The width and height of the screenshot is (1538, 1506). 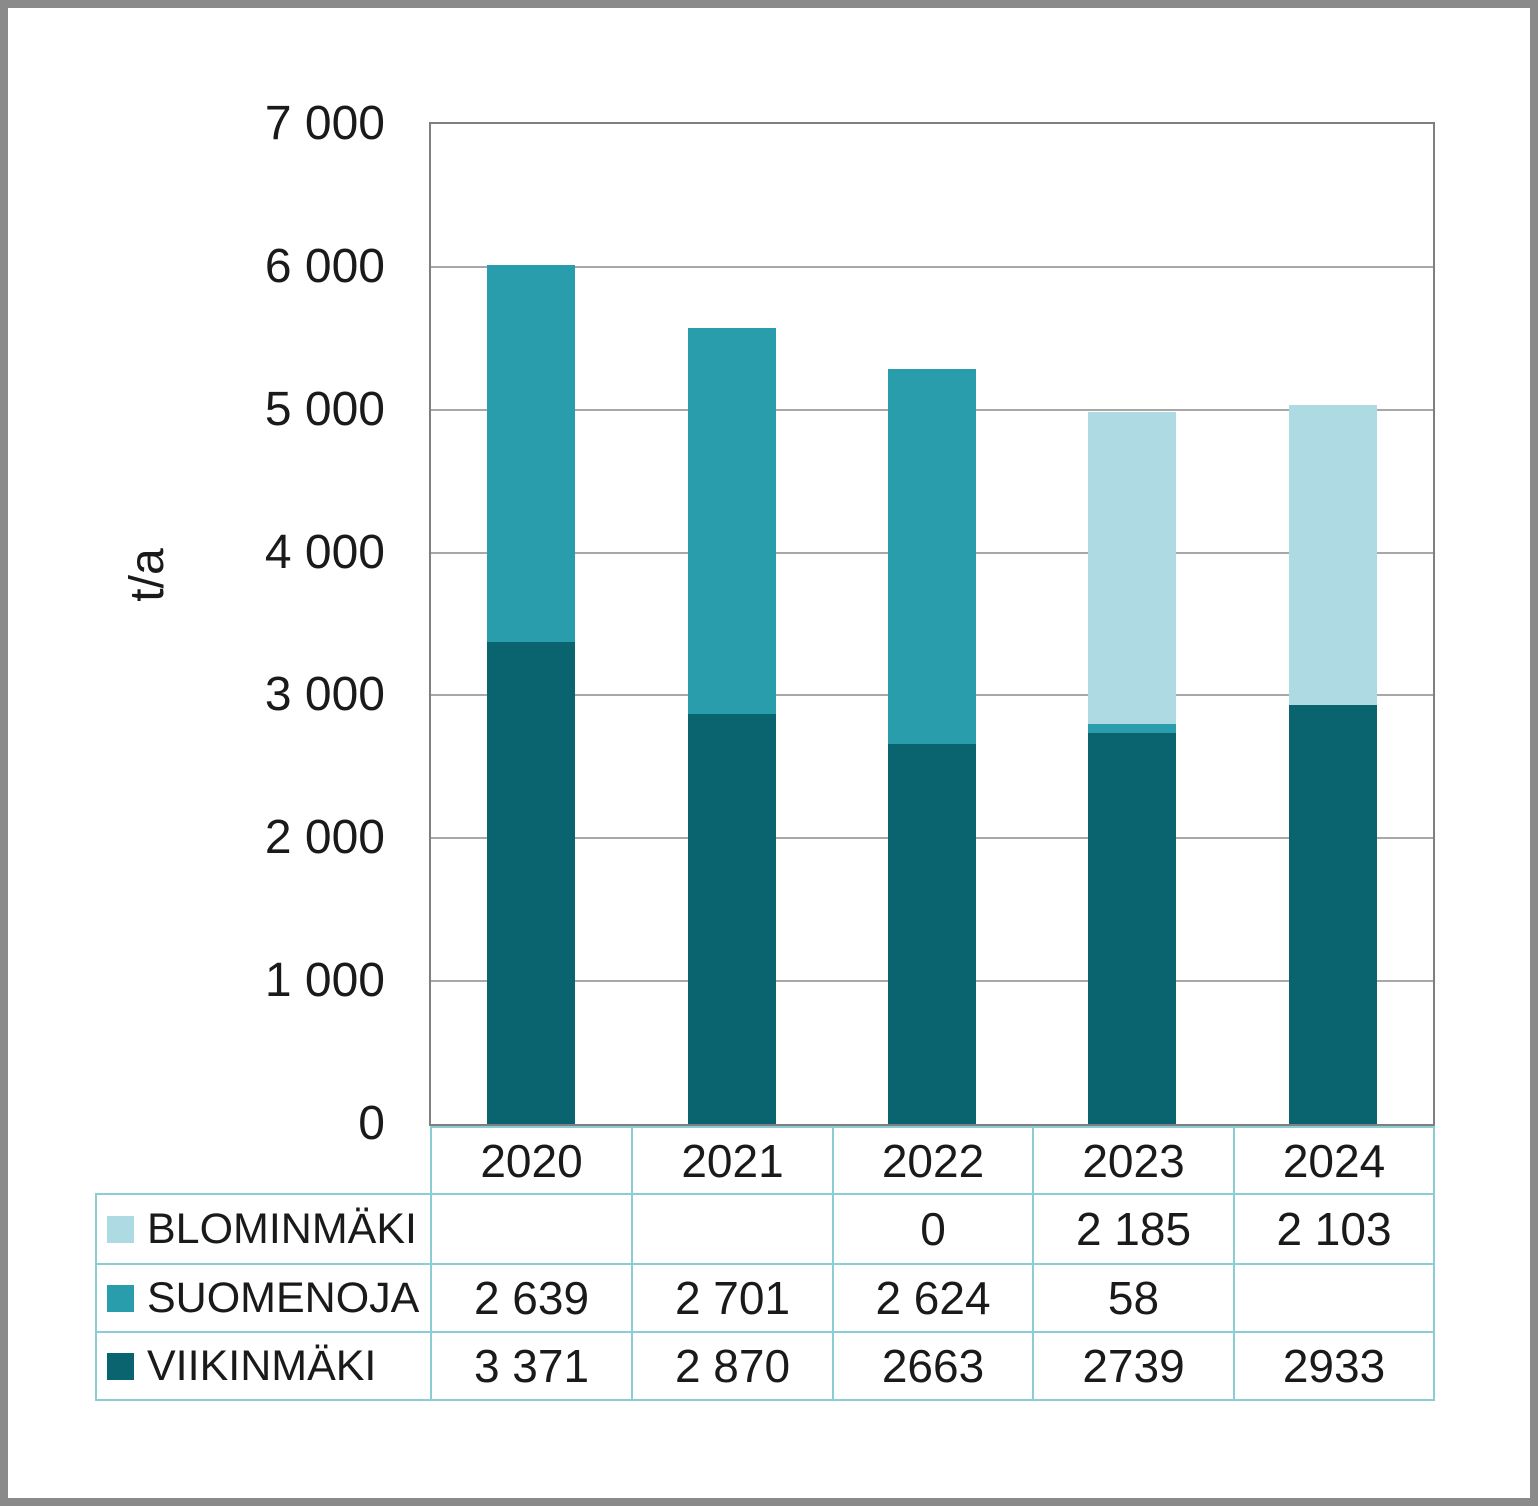 I want to click on legend-swatch-suomenoja, so click(x=120, y=1298).